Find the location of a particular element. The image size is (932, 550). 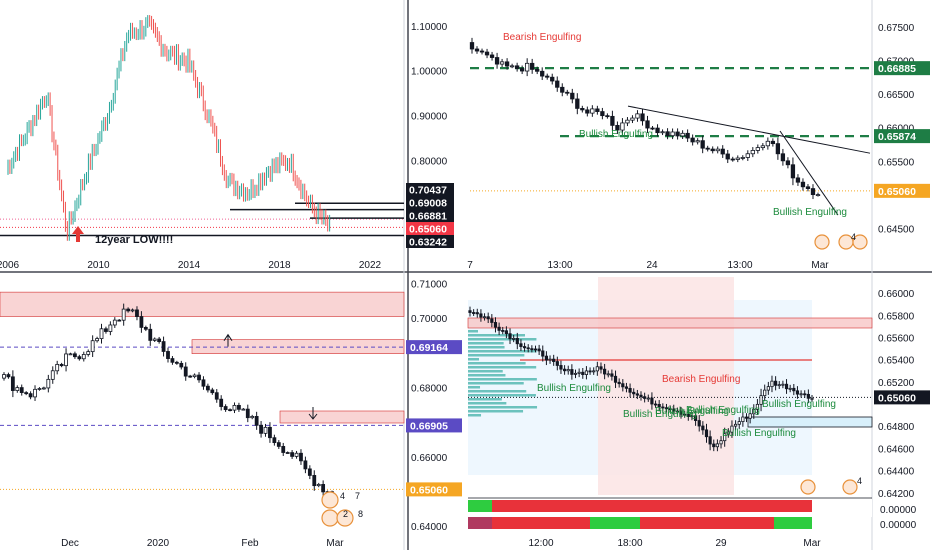

tl-y-tick: 0.90000 is located at coordinates (429, 117).